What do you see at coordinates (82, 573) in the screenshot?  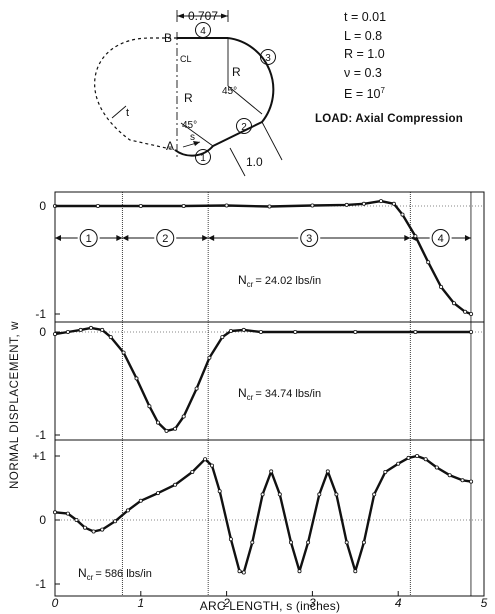 I see `ncr-3-N: N` at bounding box center [82, 573].